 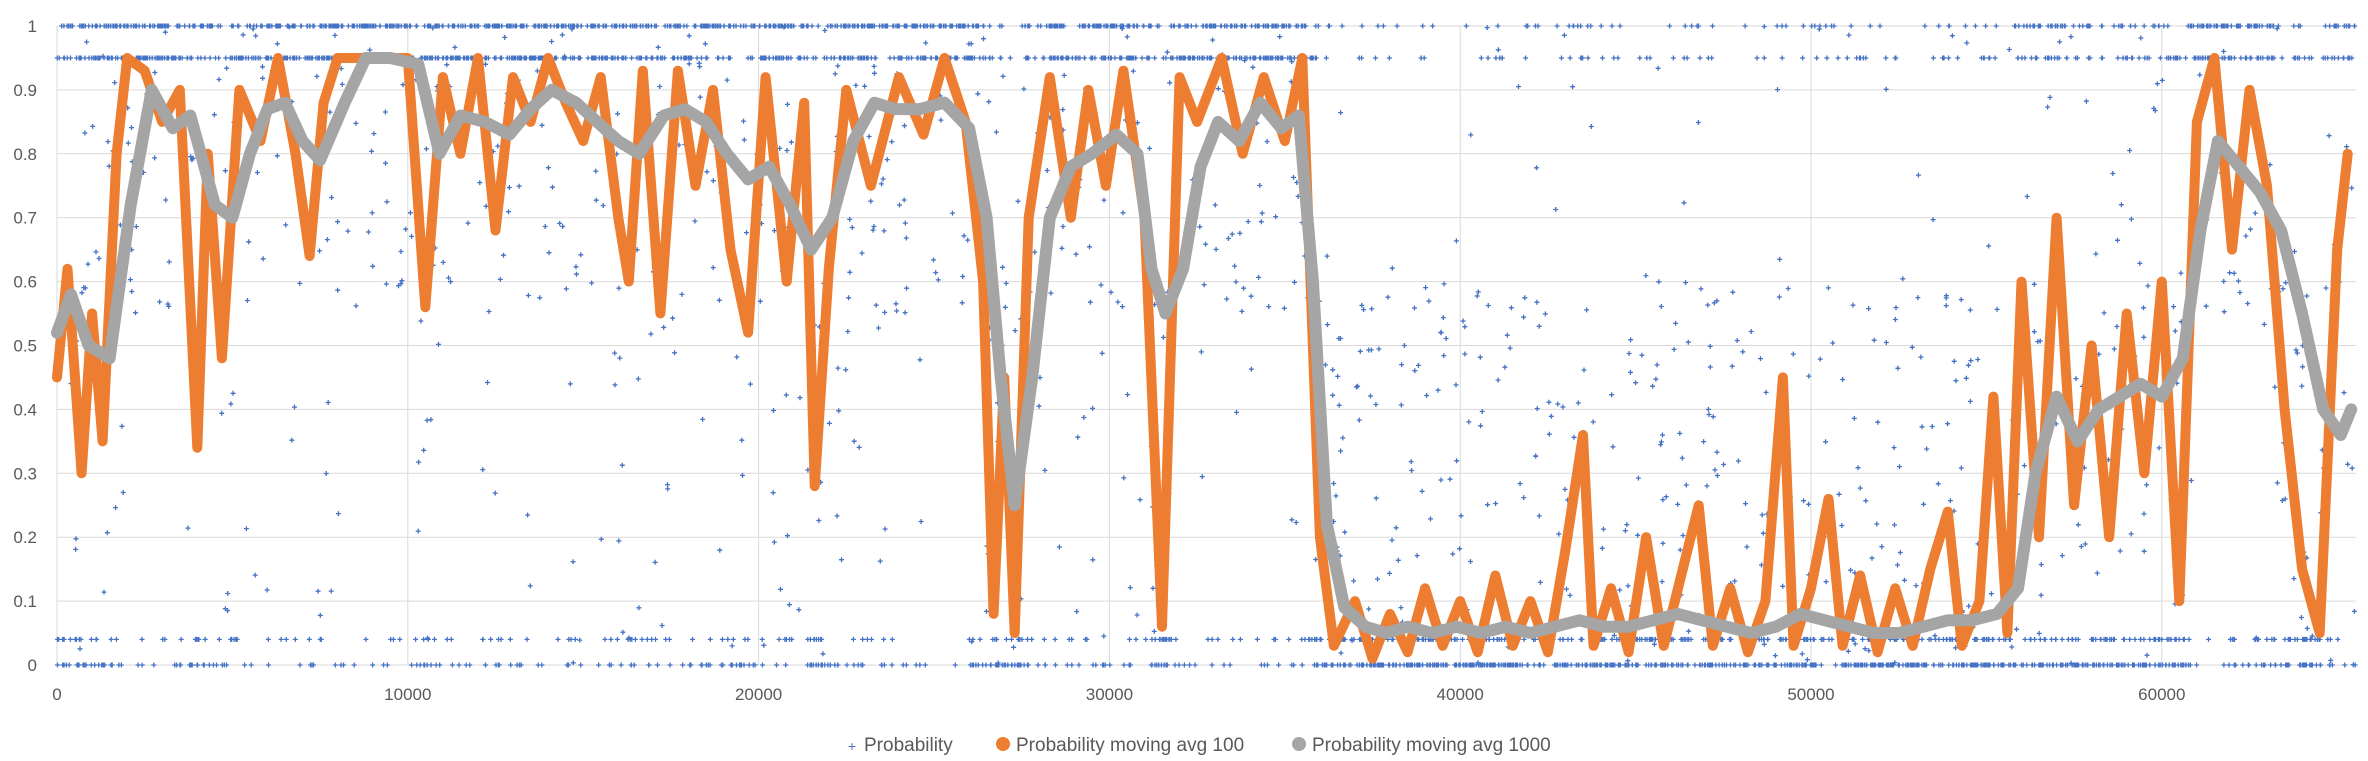 What do you see at coordinates (56, 694) in the screenshot?
I see `x-tick-label: 0` at bounding box center [56, 694].